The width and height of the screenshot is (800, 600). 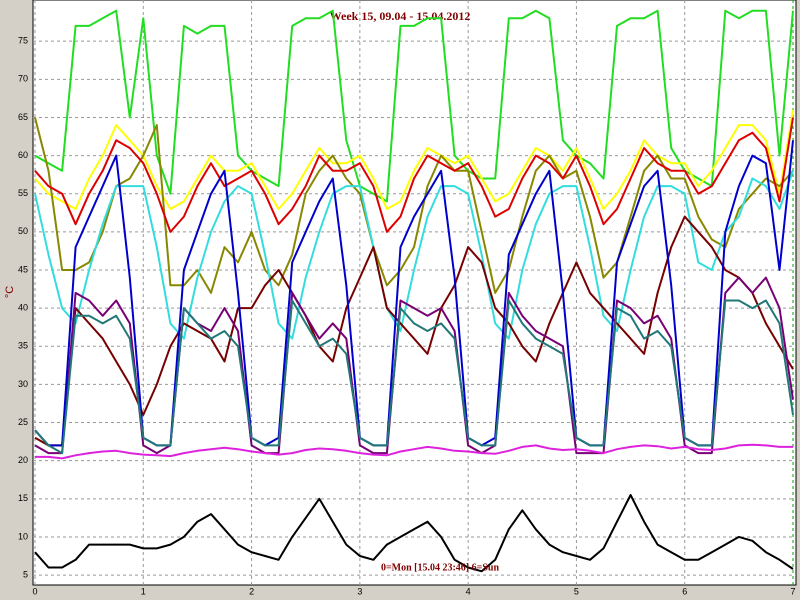 What do you see at coordinates (576, 591) in the screenshot?
I see `x-tick-label: 5` at bounding box center [576, 591].